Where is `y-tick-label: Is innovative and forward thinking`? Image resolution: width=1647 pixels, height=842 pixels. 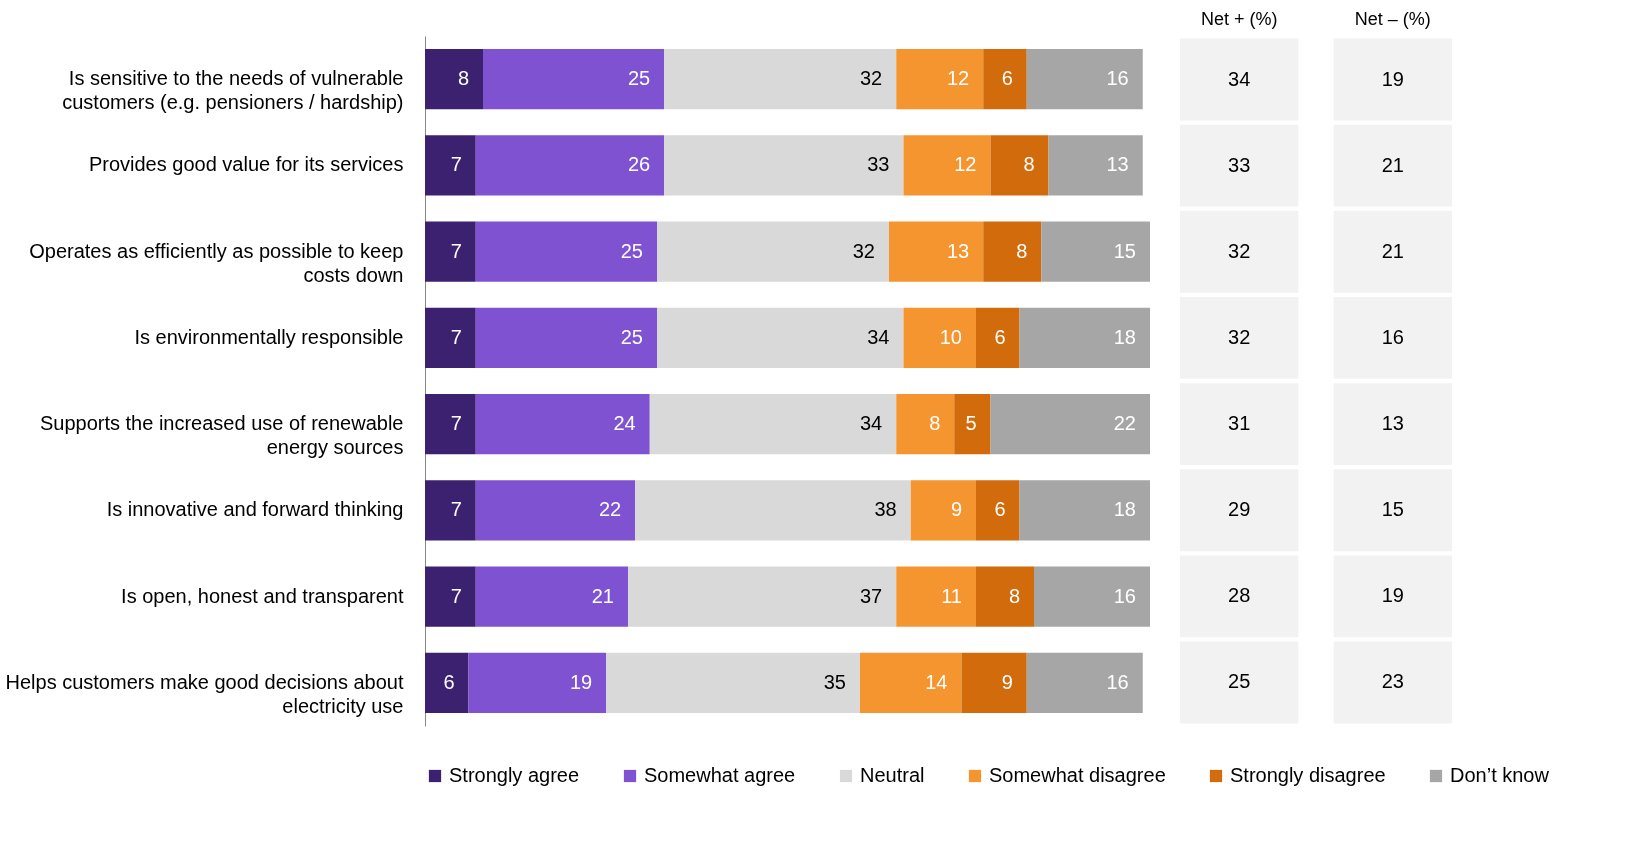 y-tick-label: Is innovative and forward thinking is located at coordinates (255, 509).